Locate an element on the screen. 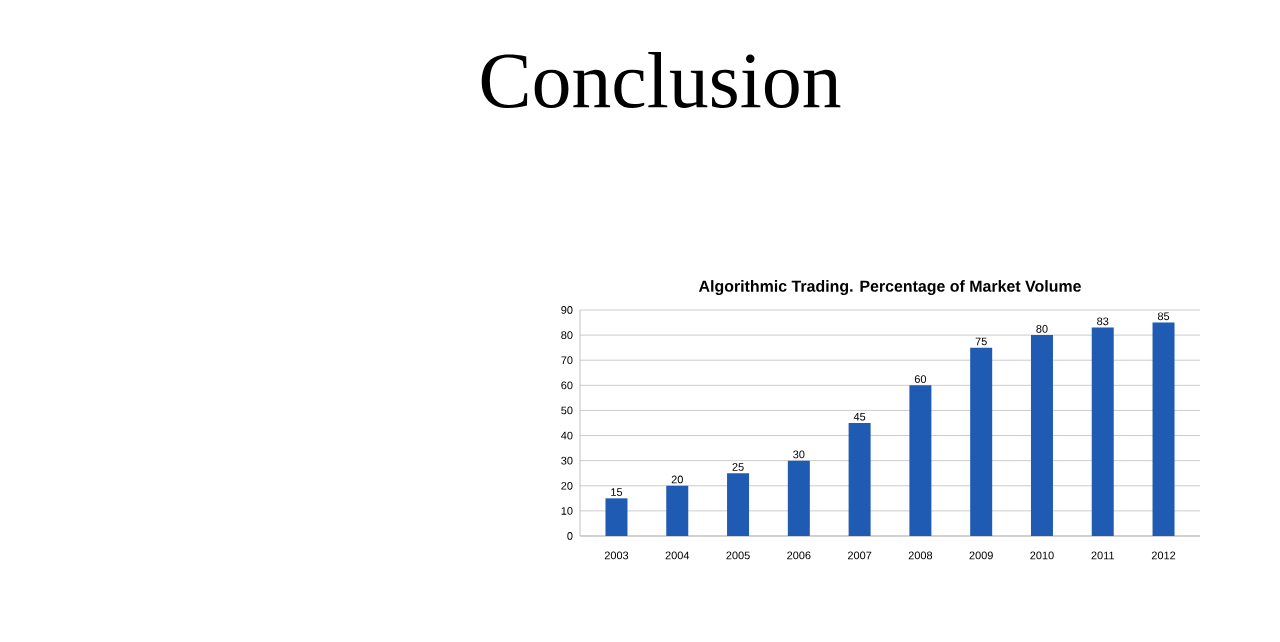 The width and height of the screenshot is (1280, 642). text: Conclusion is located at coordinates (661, 80).